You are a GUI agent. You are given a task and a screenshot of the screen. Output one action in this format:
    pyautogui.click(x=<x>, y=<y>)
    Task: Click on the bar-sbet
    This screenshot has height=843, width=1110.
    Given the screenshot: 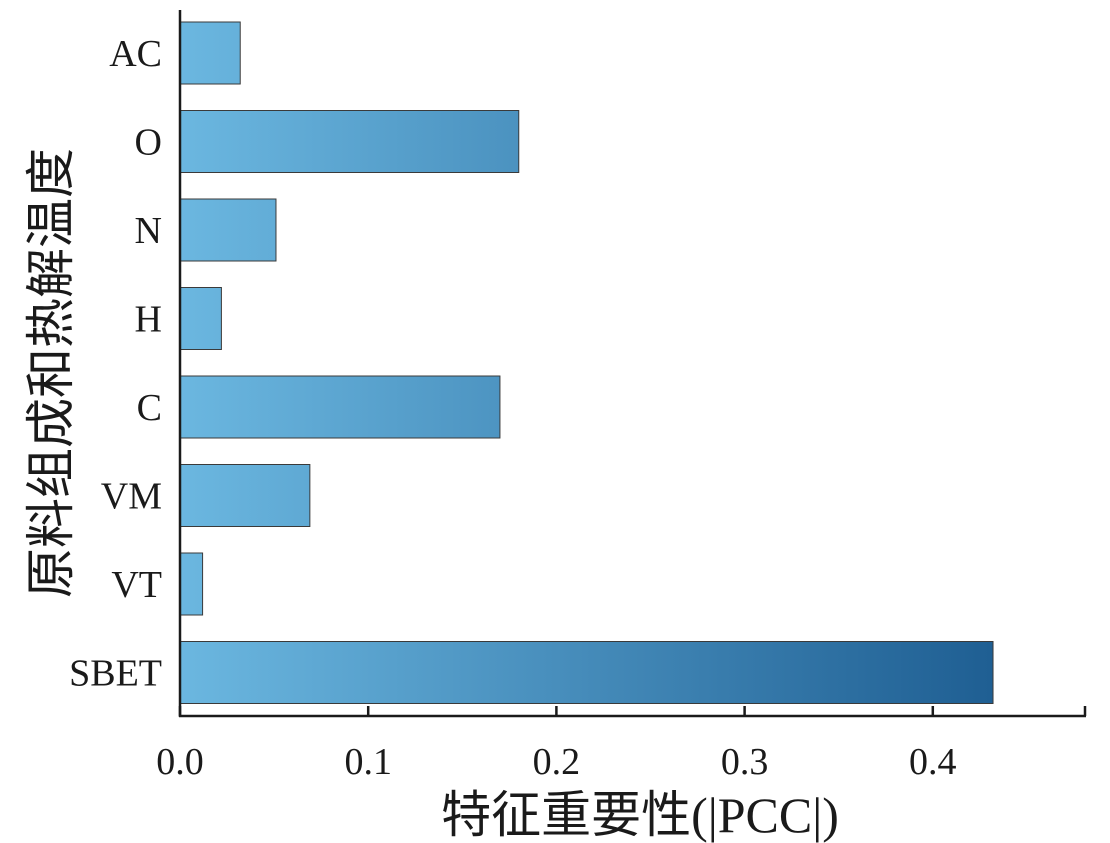 What is the action you would take?
    pyautogui.click(x=586, y=672)
    